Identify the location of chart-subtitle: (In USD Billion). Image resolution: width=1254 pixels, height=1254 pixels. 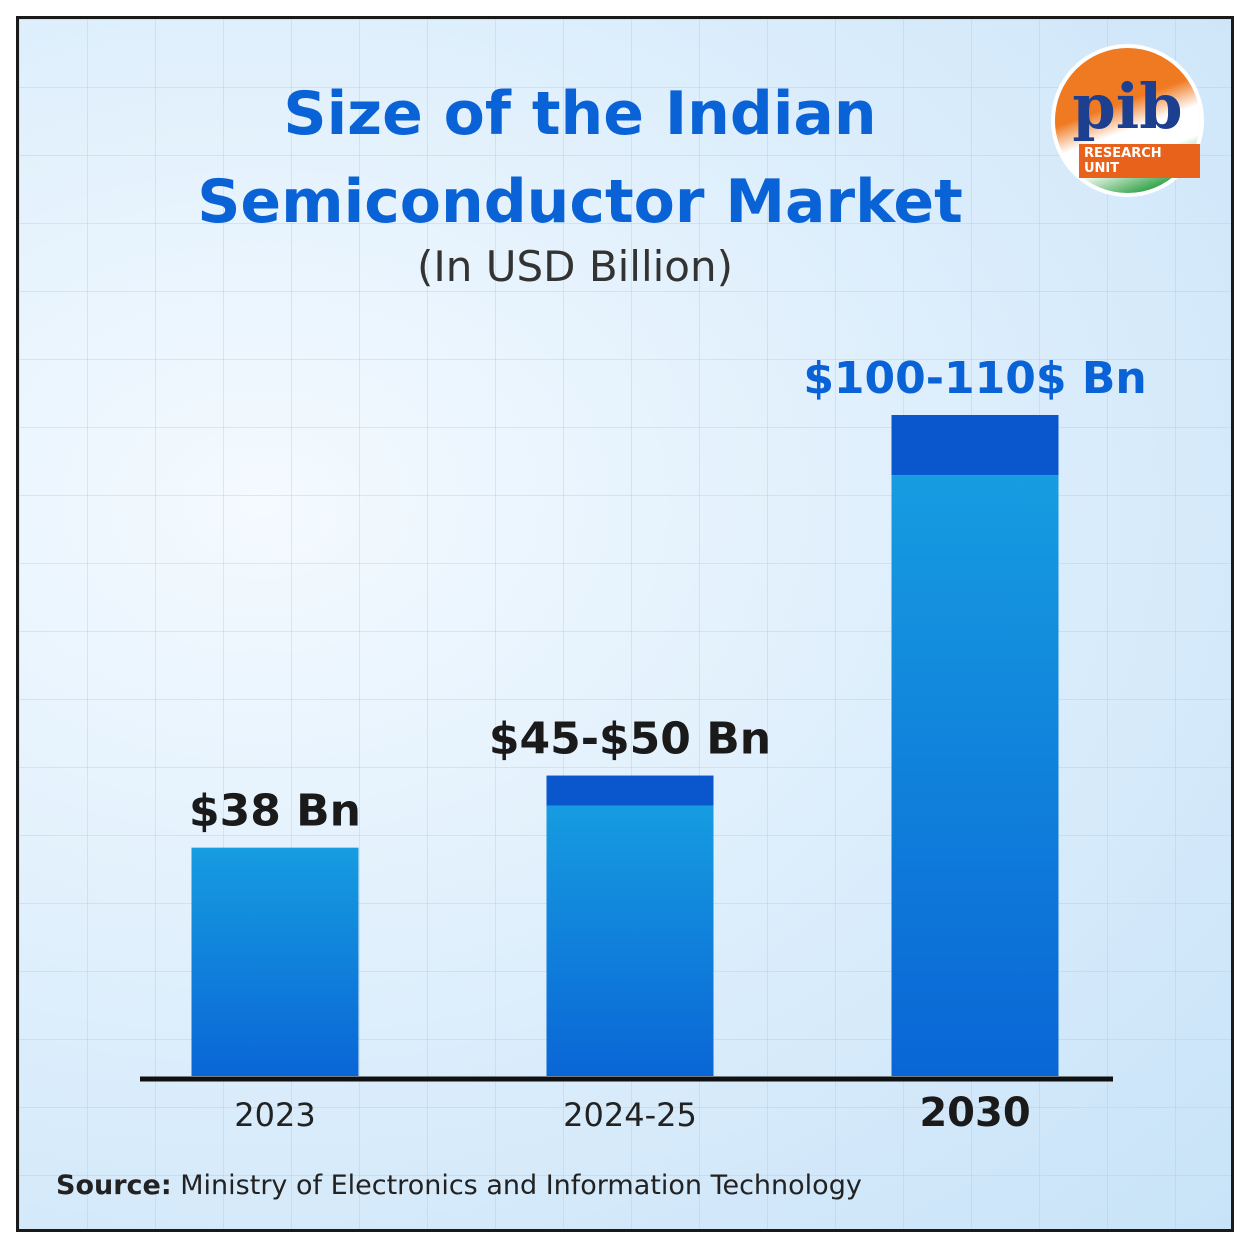
(575, 266).